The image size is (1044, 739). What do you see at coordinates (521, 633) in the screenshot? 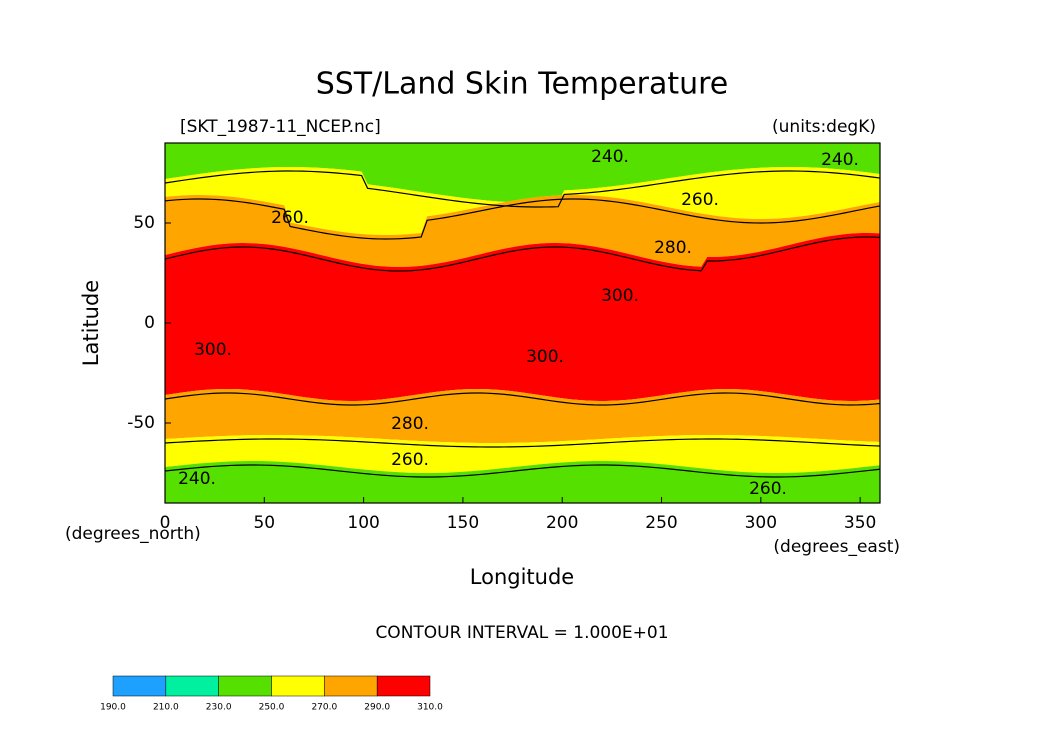
I see `contour-interval: CONTOUR INTERVAL = 1.000E+01` at bounding box center [521, 633].